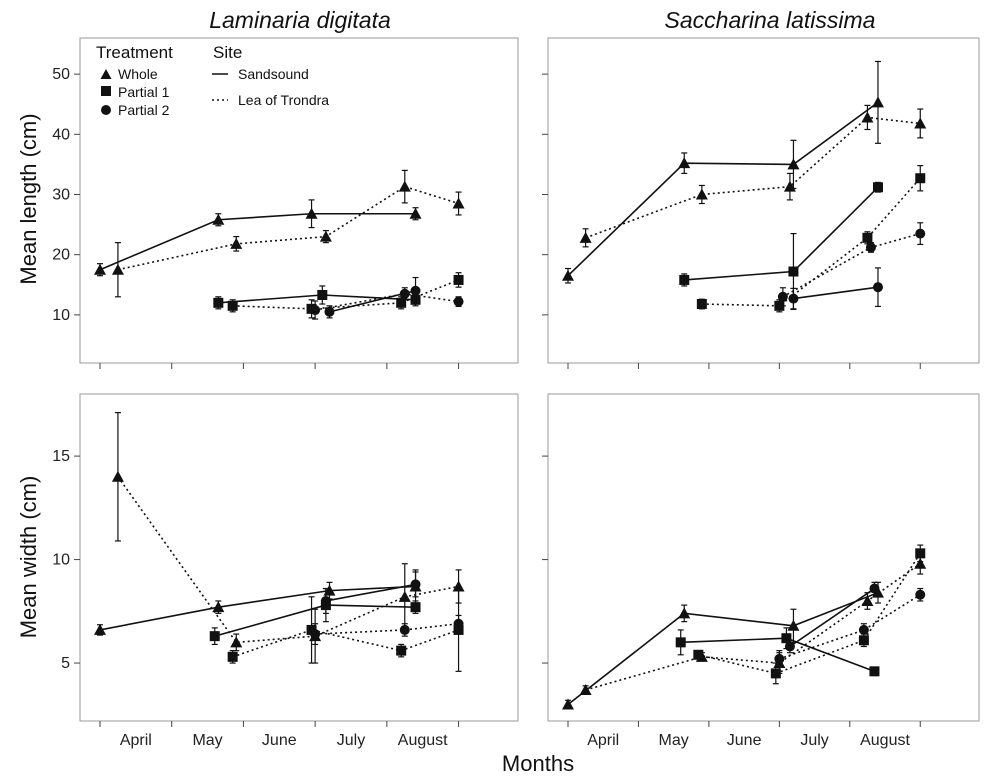  What do you see at coordinates (273, 74) in the screenshot?
I see `legend-item-sandsound: Sandsound` at bounding box center [273, 74].